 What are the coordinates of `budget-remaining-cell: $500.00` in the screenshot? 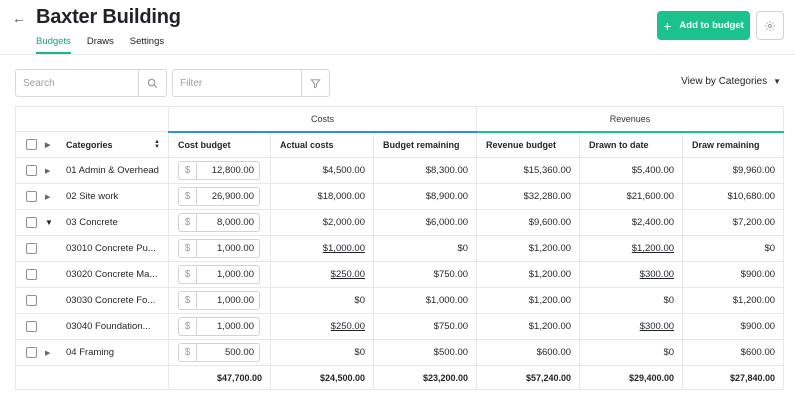 It's located at (425, 352).